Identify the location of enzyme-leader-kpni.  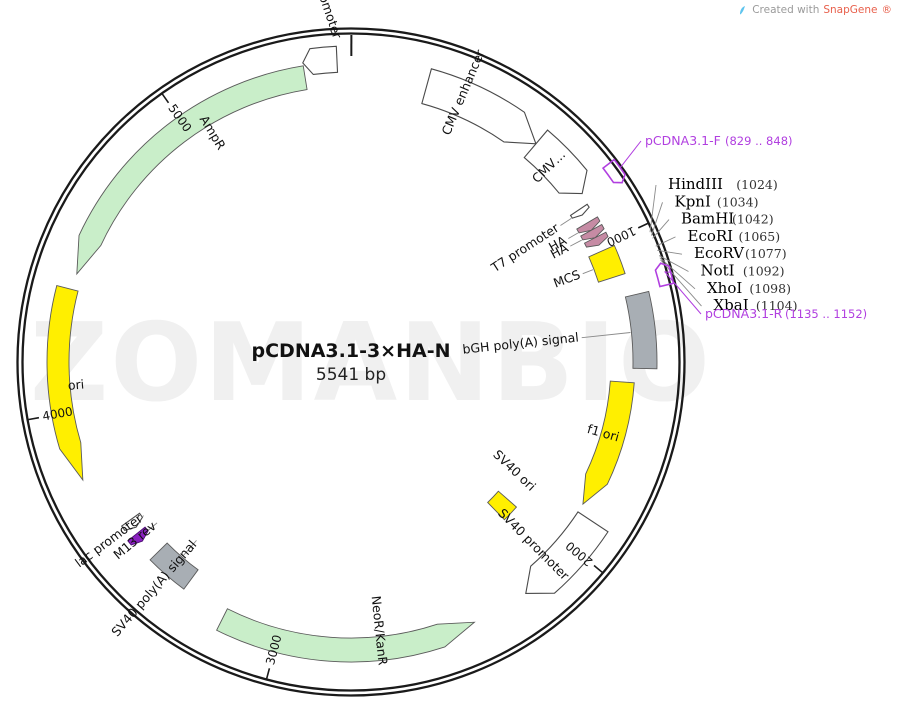
(657, 219).